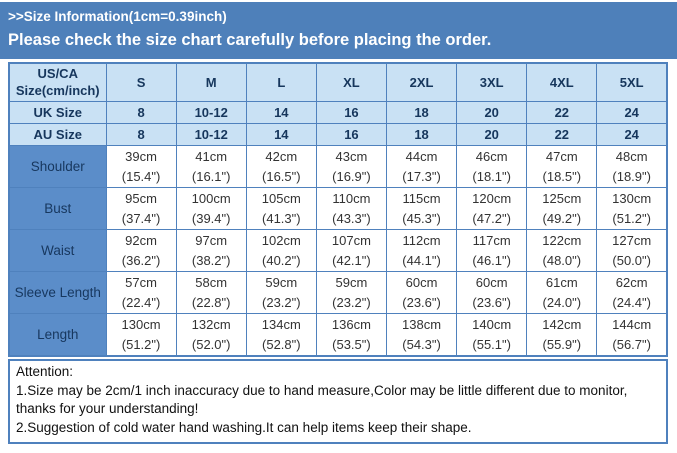 The width and height of the screenshot is (677, 453). I want to click on table-cell: 57cm (22.4"), so click(141, 292).